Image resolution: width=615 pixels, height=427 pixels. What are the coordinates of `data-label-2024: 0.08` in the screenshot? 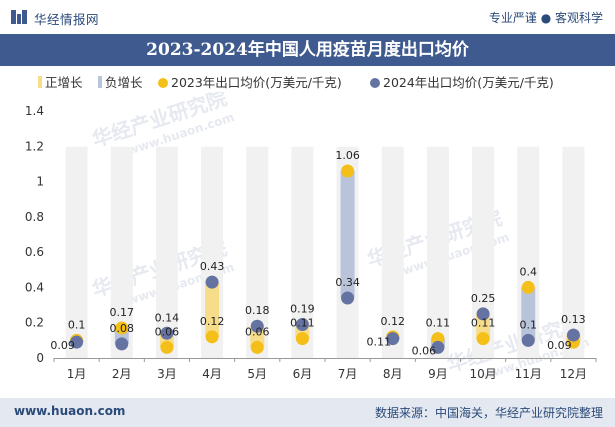 It's located at (122, 328).